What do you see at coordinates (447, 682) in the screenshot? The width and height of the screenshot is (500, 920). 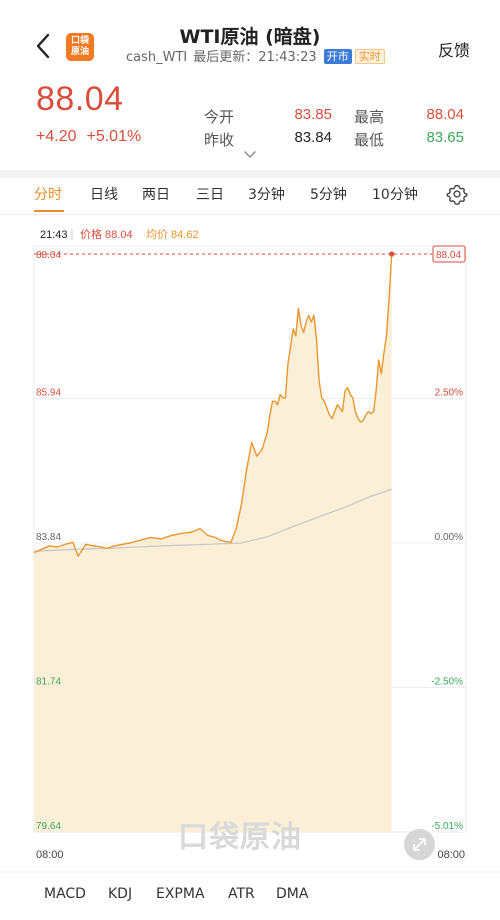 I see `y-tick-right: -2.50%` at bounding box center [447, 682].